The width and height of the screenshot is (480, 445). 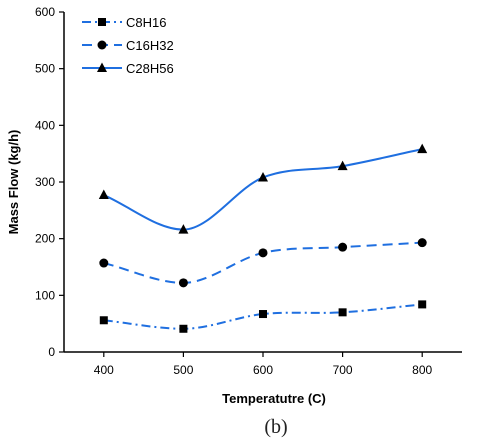 What do you see at coordinates (146, 22) in the screenshot?
I see `legend-label: C8H16` at bounding box center [146, 22].